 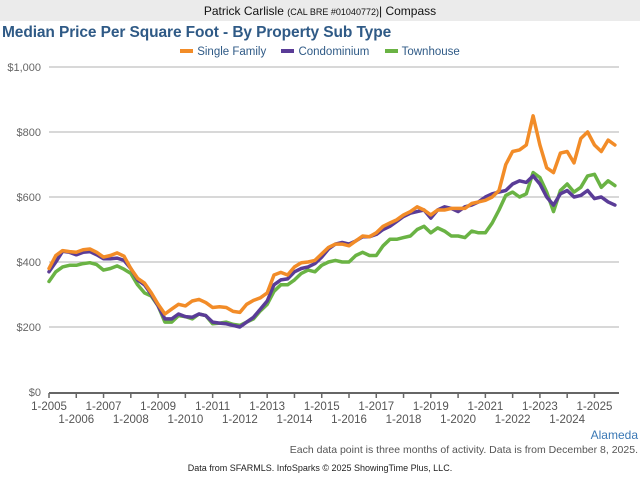 I want to click on y-tick-label: $400, so click(x=29, y=263).